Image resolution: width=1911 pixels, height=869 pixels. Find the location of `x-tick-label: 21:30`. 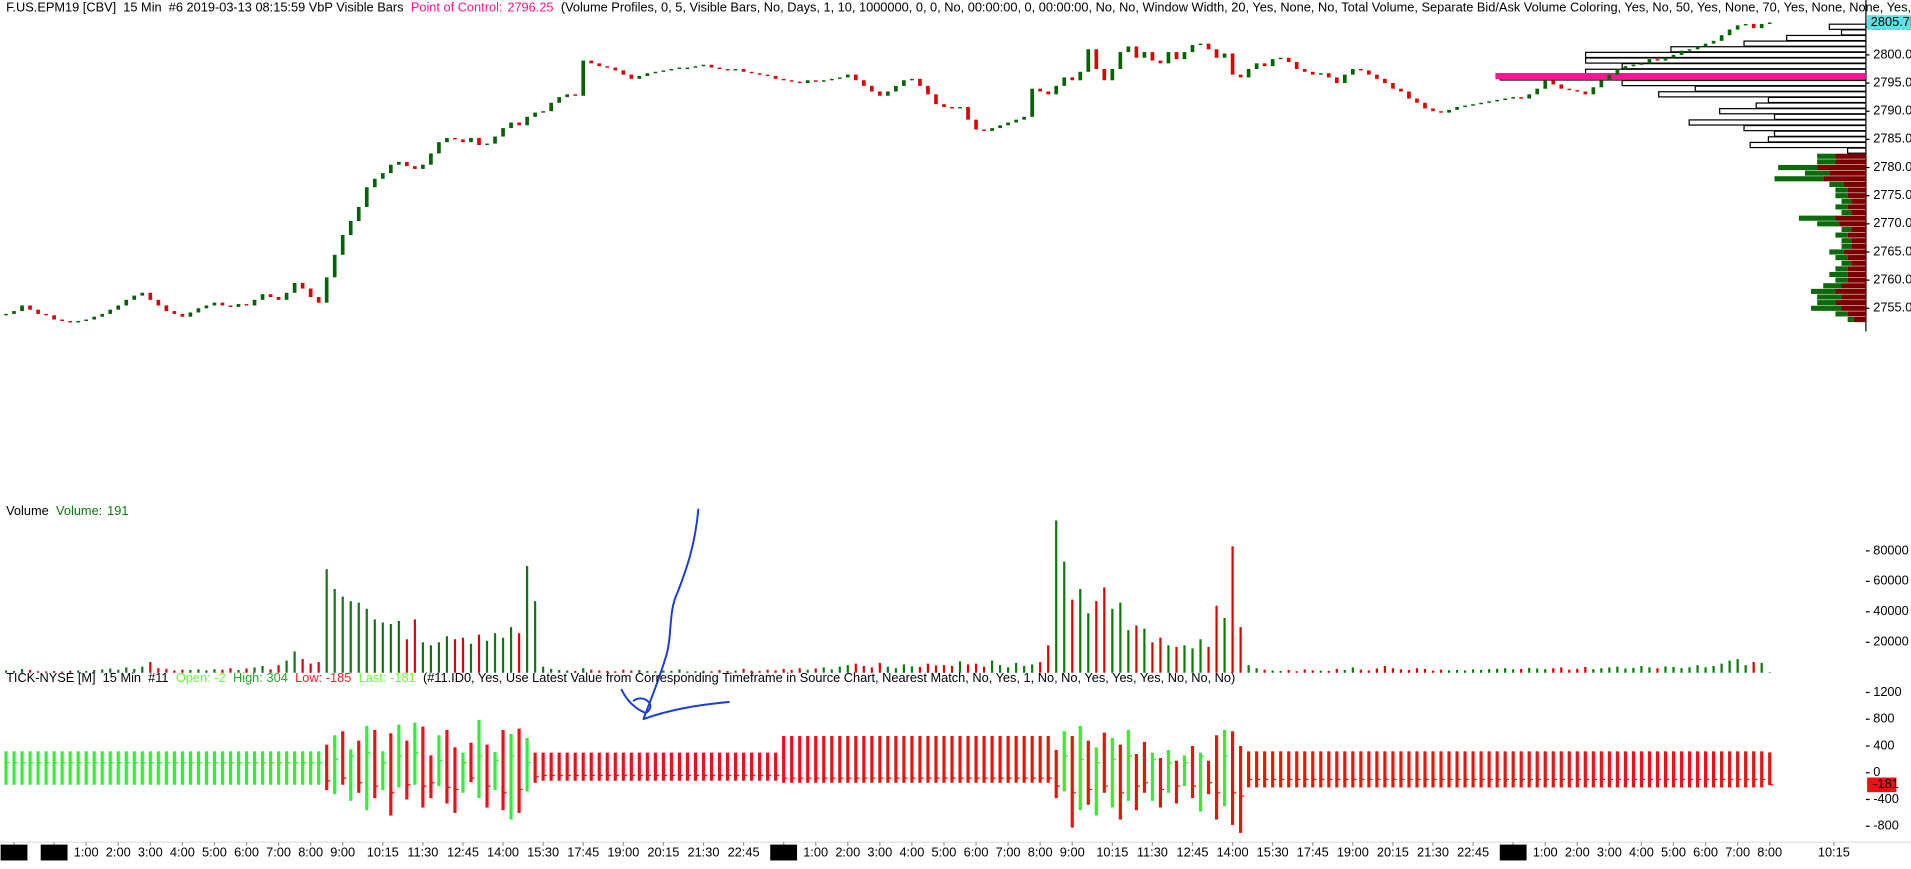

x-tick-label: 21:30 is located at coordinates (1433, 852).